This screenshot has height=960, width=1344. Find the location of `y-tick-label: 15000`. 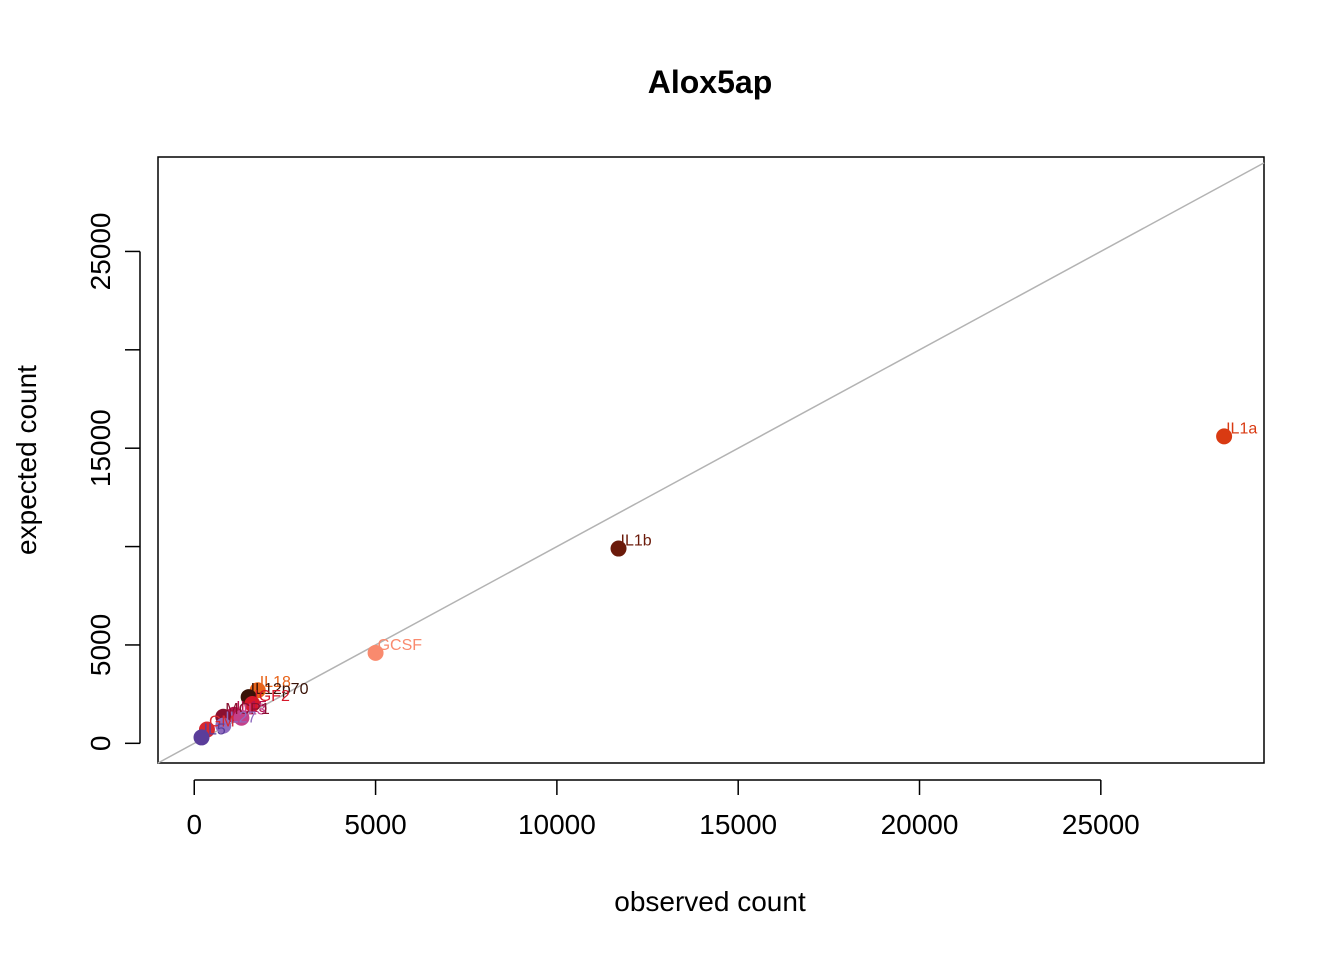

y-tick-label: 15000 is located at coordinates (100, 448).